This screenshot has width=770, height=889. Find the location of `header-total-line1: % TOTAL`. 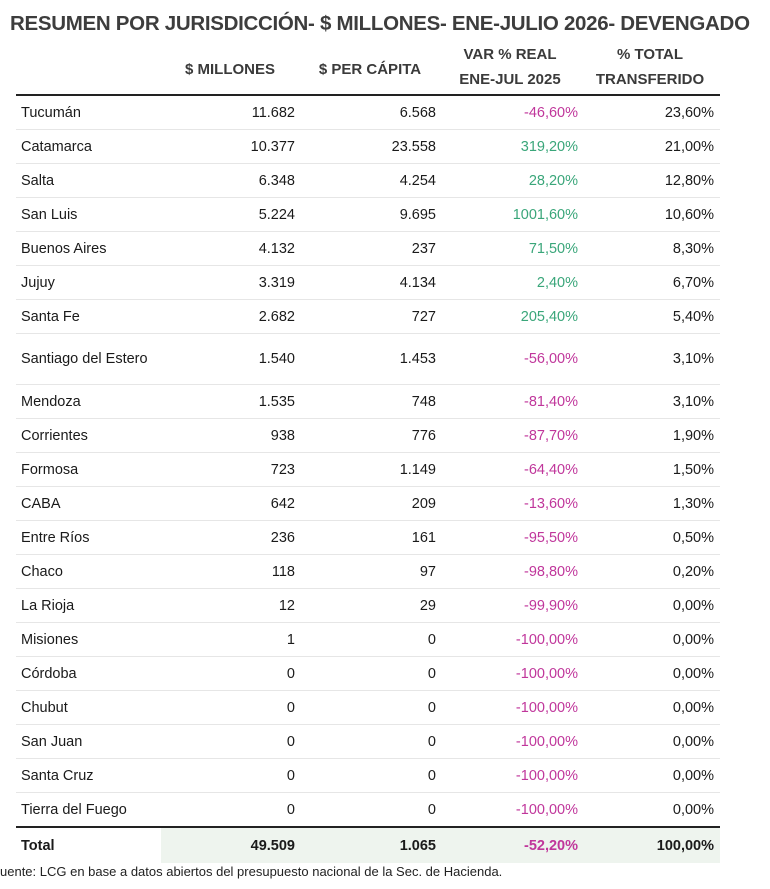

header-total-line1: % TOTAL is located at coordinates (650, 54).